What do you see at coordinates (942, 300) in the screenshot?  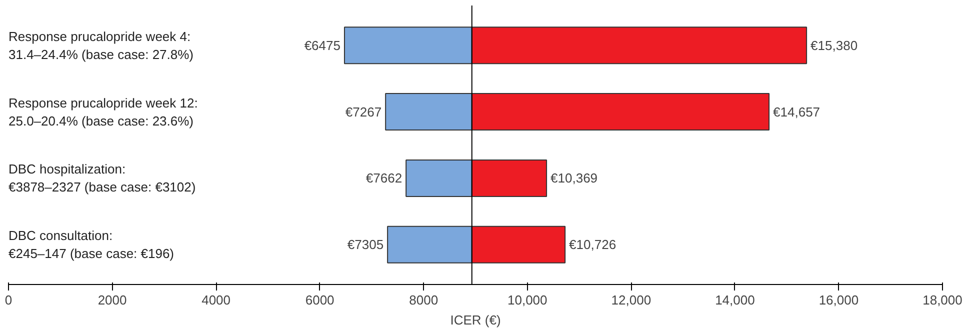 I see `x-tick-label: 18,000` at bounding box center [942, 300].